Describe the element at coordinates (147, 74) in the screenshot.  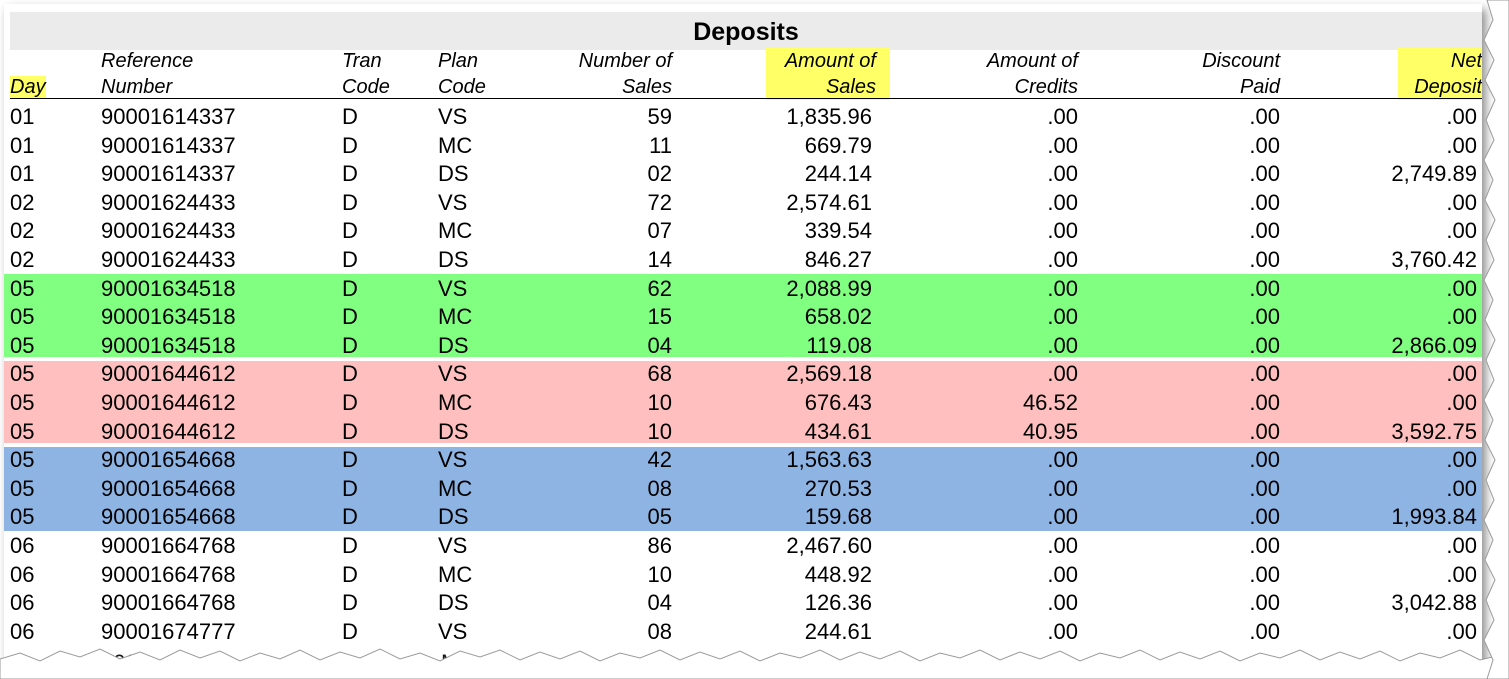
I see `header-reference: Reference Number` at that location.